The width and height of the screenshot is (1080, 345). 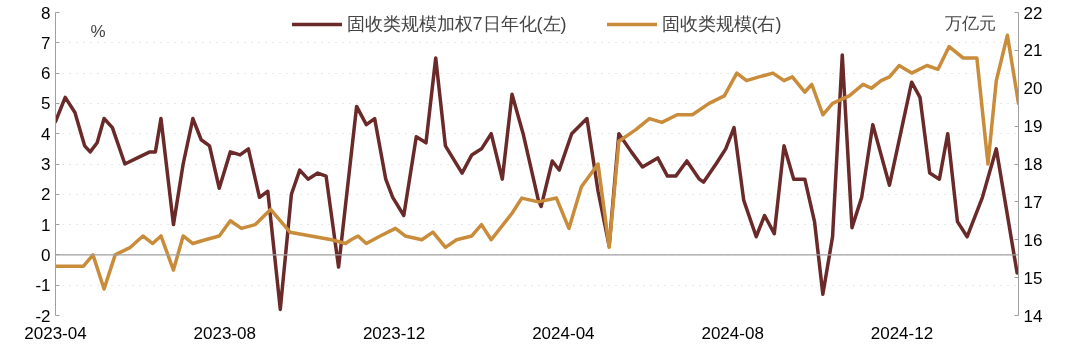 What do you see at coordinates (46, 195) in the screenshot?
I see `y-tick-label: 2` at bounding box center [46, 195].